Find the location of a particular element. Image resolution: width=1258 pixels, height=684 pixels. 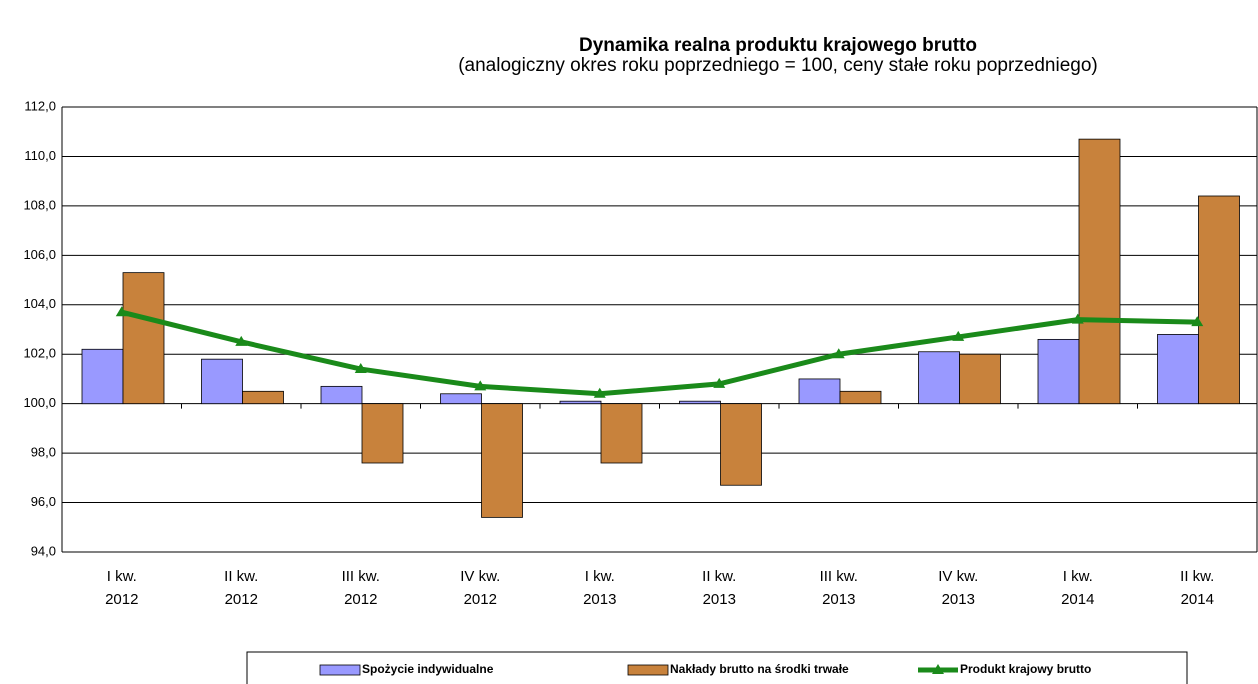

legend-label: Produkt krajowy brutto is located at coordinates (1025, 669).